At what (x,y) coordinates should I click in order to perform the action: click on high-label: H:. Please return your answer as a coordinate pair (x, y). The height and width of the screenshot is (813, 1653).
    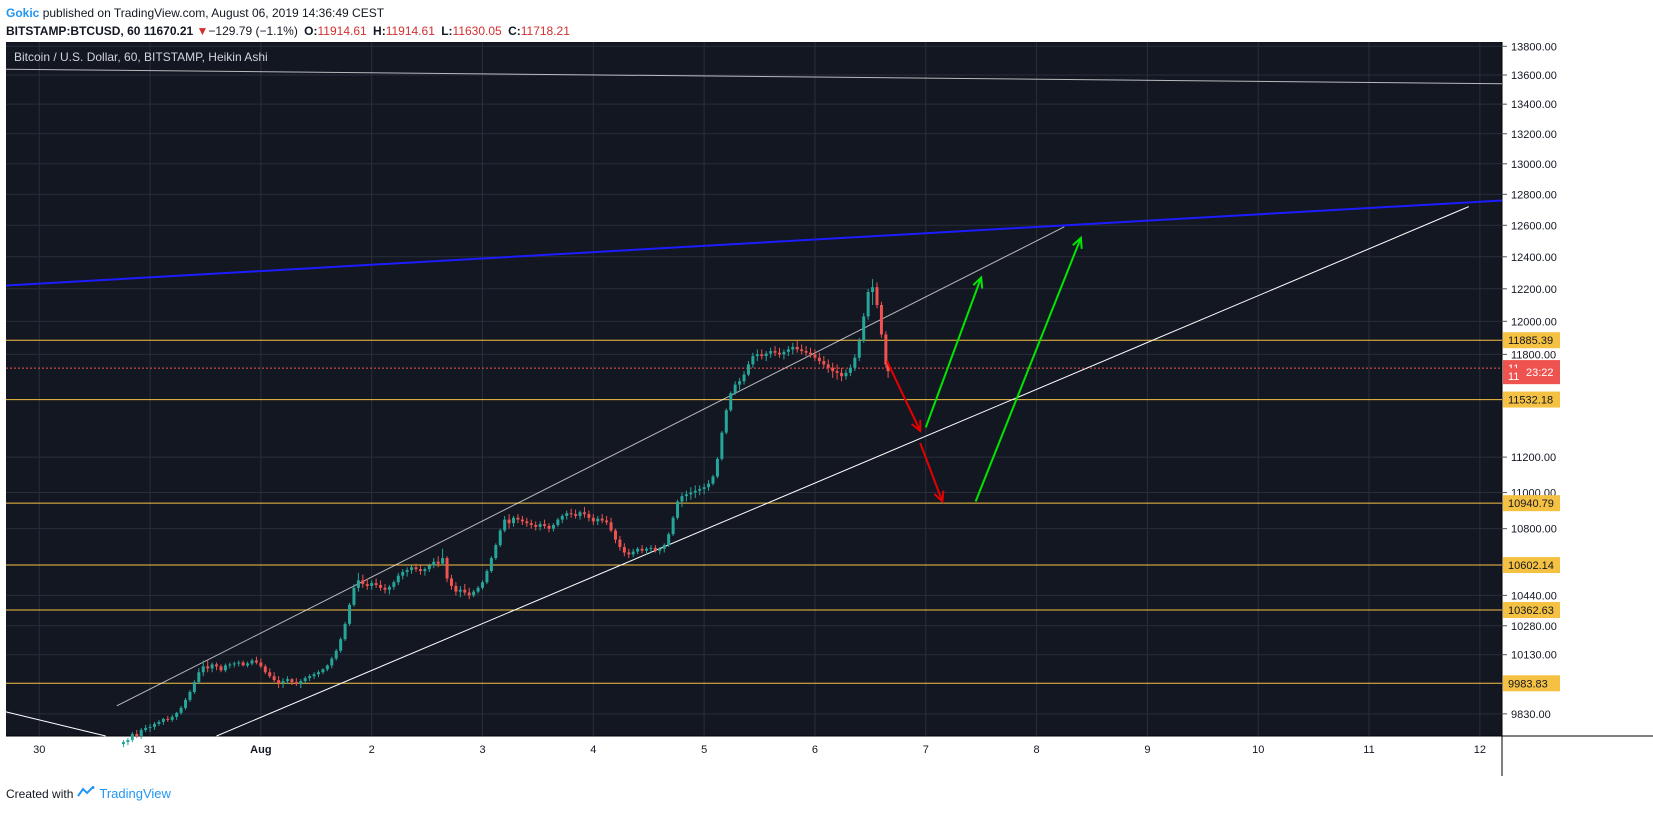
    Looking at the image, I should click on (379, 31).